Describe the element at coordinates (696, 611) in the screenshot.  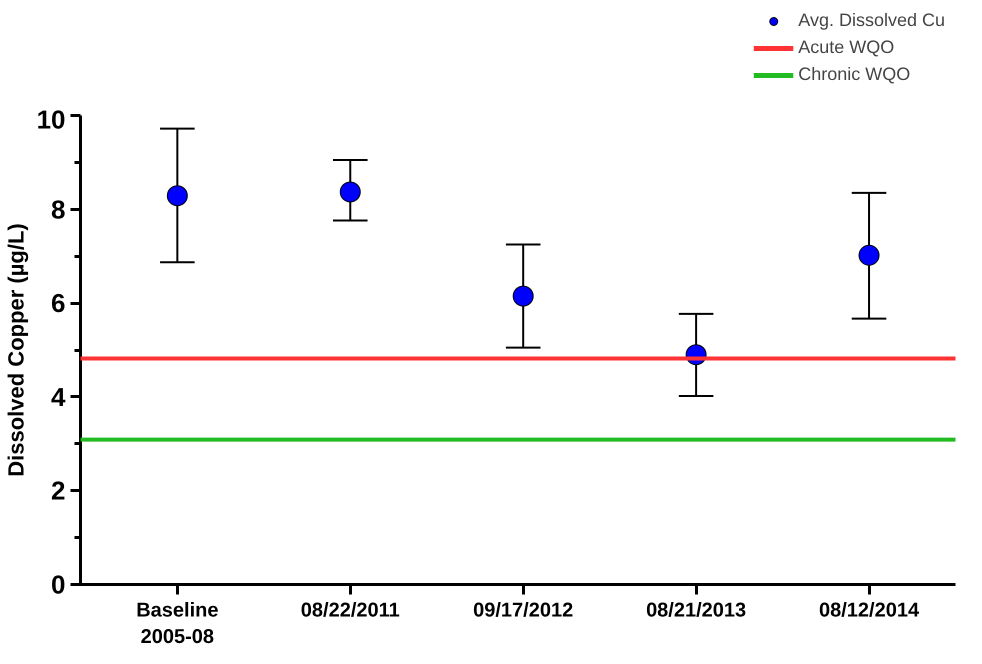
I see `x-tick-label: 08/21/2013` at that location.